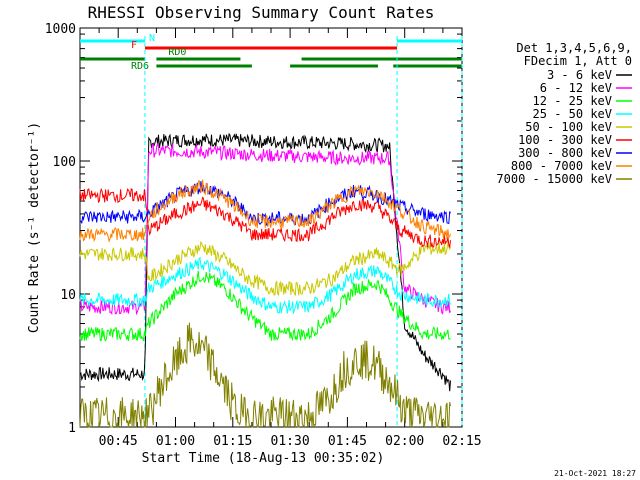 The image size is (640, 480). Describe the element at coordinates (576, 88) in the screenshot. I see `legend-label: 6 - 12 keV` at that location.